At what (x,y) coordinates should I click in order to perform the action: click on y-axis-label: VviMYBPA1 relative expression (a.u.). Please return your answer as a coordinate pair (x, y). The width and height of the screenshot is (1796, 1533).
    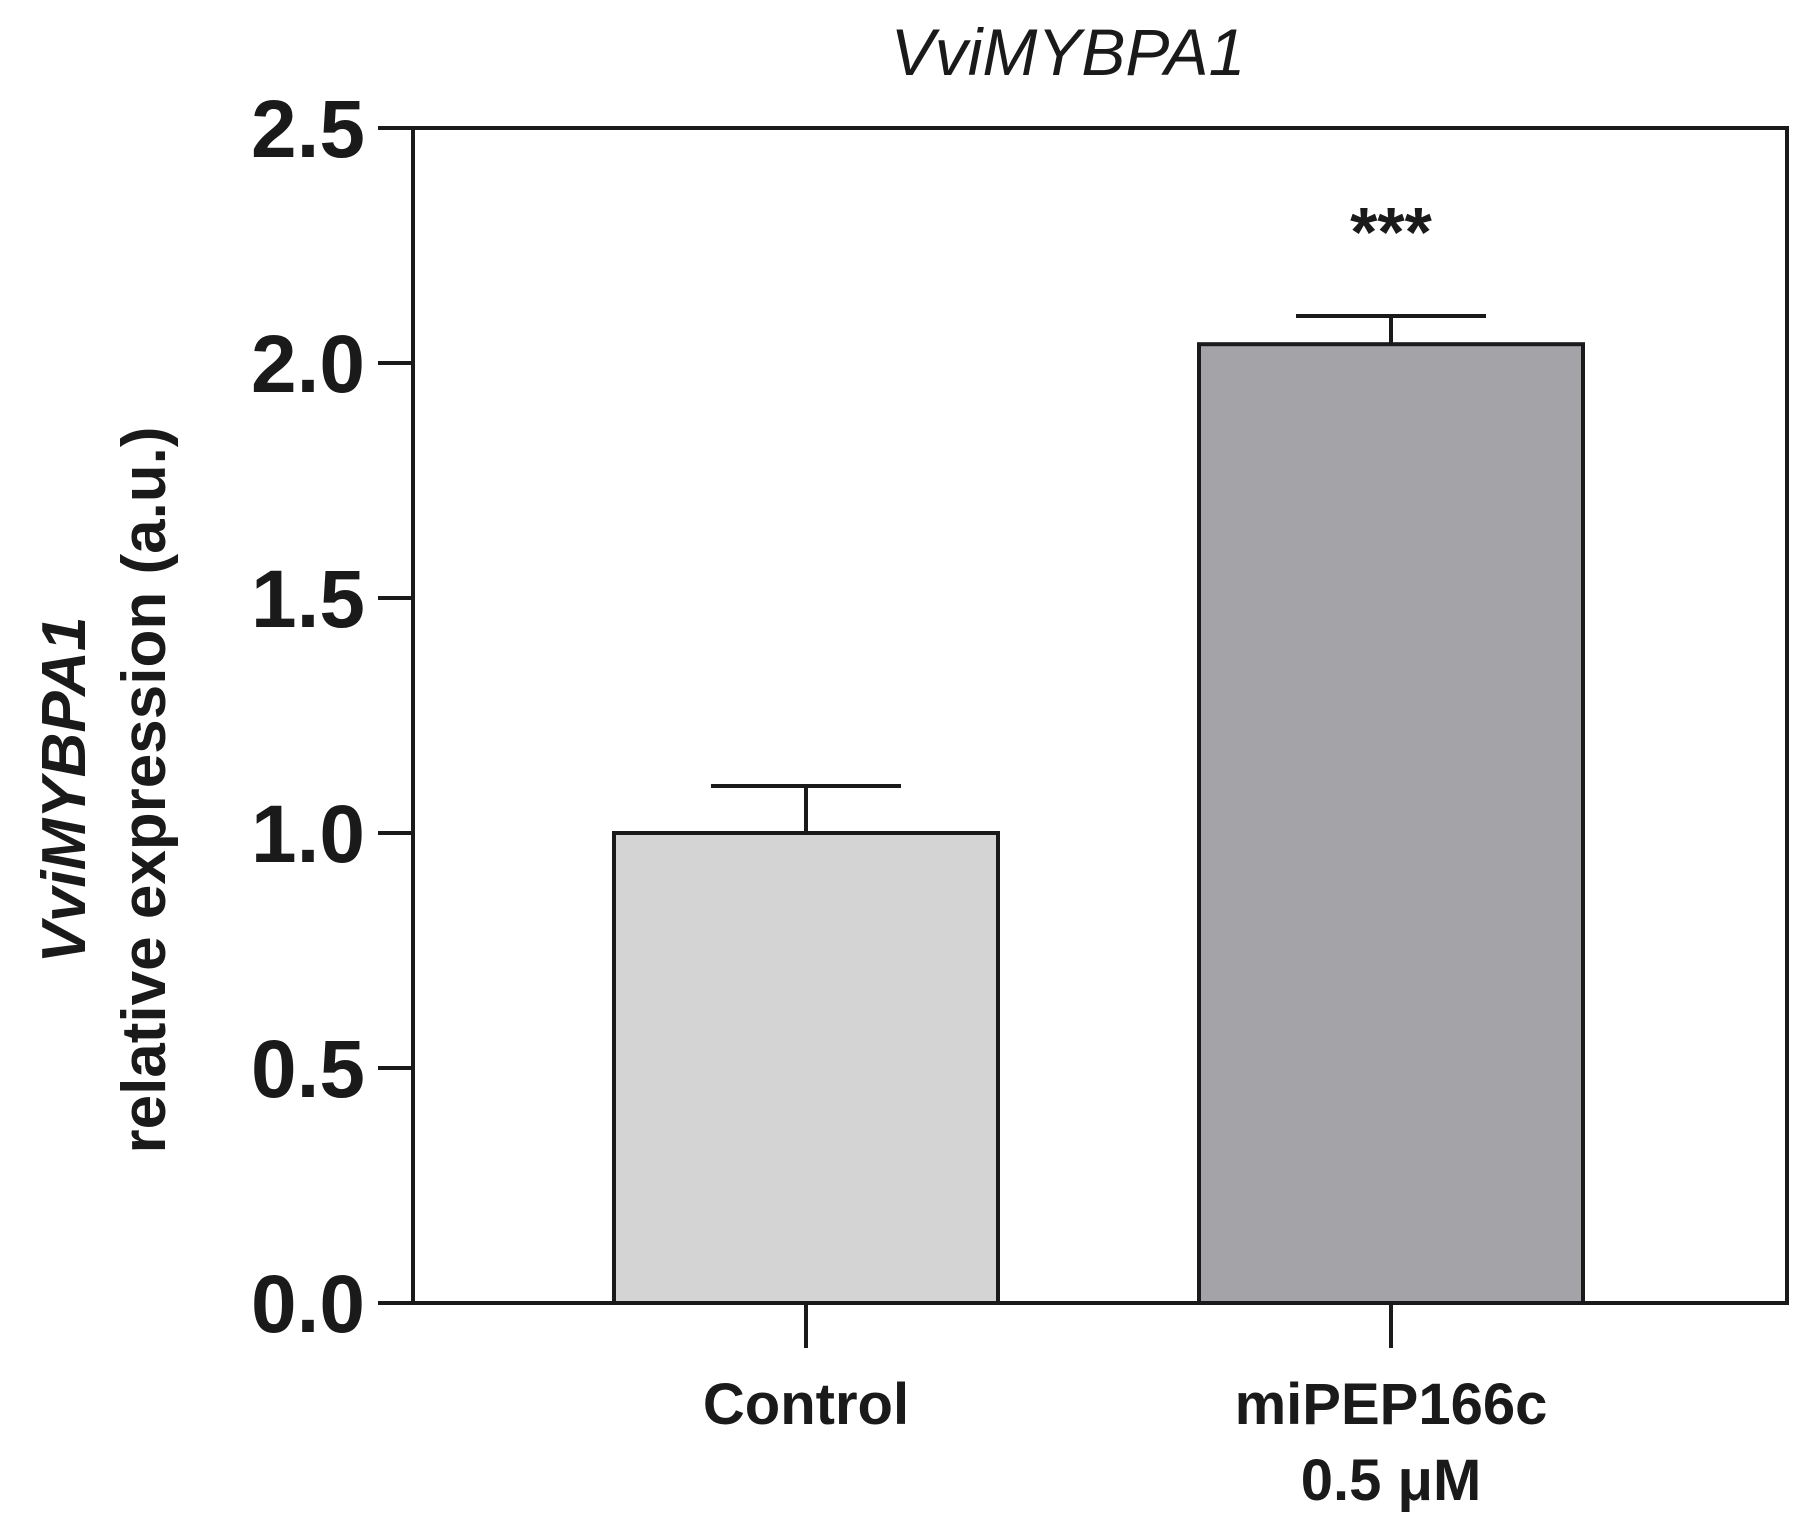
    Looking at the image, I should click on (104, 789).